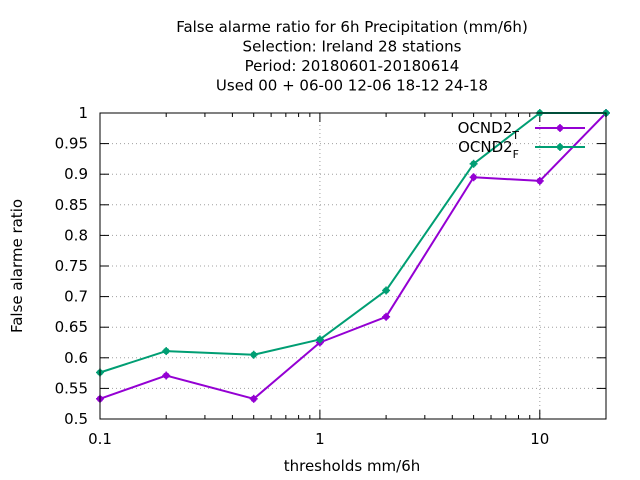 This screenshot has height=480, width=640. What do you see at coordinates (320, 439) in the screenshot?
I see `x-tick-label: 1` at bounding box center [320, 439].